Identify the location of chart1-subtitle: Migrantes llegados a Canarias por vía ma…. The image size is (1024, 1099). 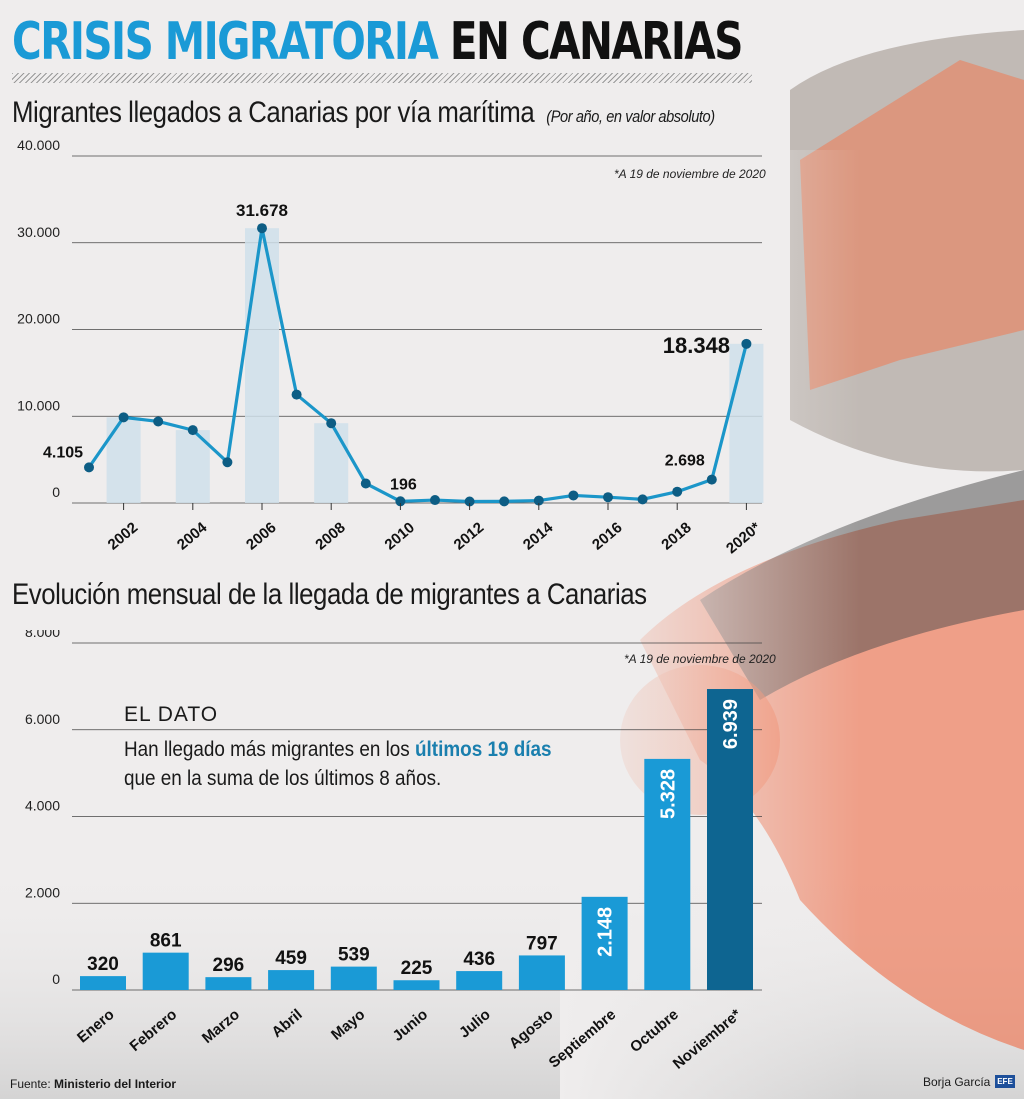
(363, 113).